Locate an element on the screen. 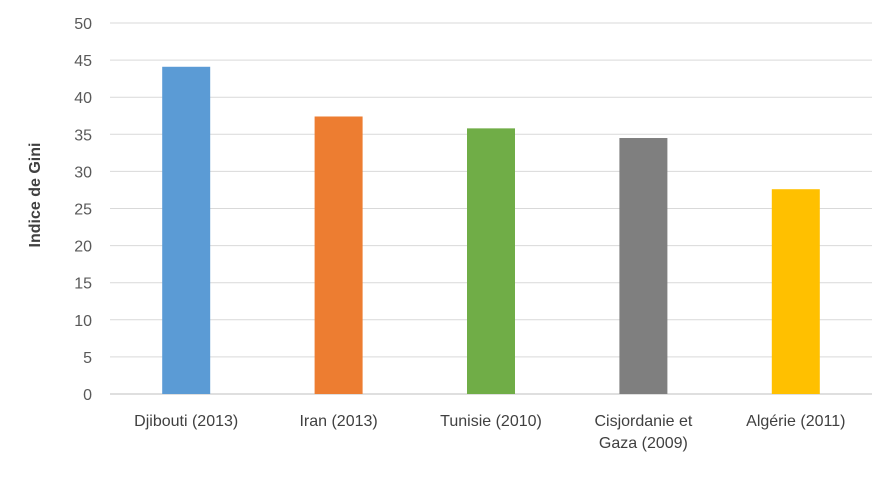 This screenshot has width=887, height=492. x-category-label: Tunisie (2010) is located at coordinates (491, 421).